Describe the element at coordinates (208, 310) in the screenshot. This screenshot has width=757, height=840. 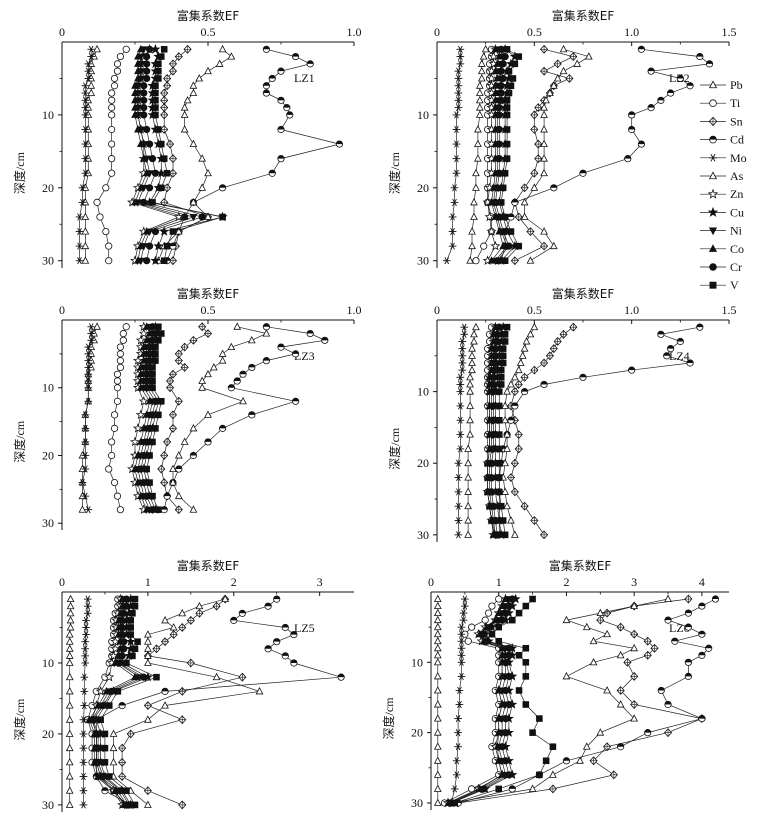
I see `x-tick-label: 0.5` at that location.